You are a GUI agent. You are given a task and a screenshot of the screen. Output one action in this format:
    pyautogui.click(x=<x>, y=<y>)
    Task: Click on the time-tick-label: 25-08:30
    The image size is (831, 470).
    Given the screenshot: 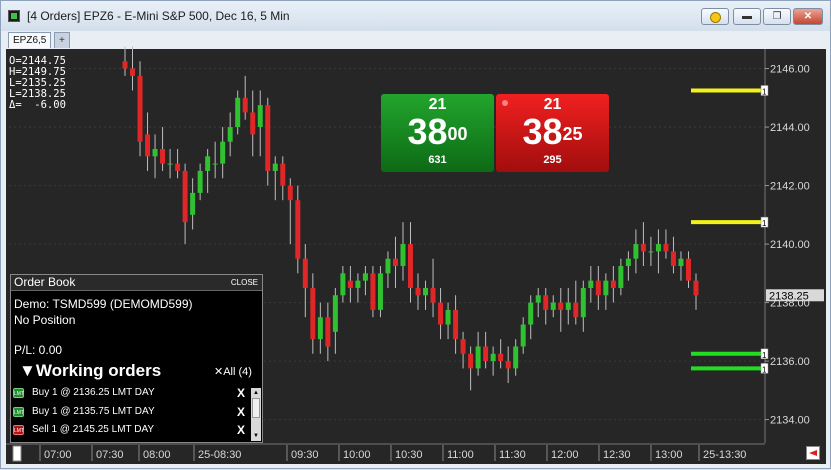 What is the action you would take?
    pyautogui.click(x=219, y=455)
    